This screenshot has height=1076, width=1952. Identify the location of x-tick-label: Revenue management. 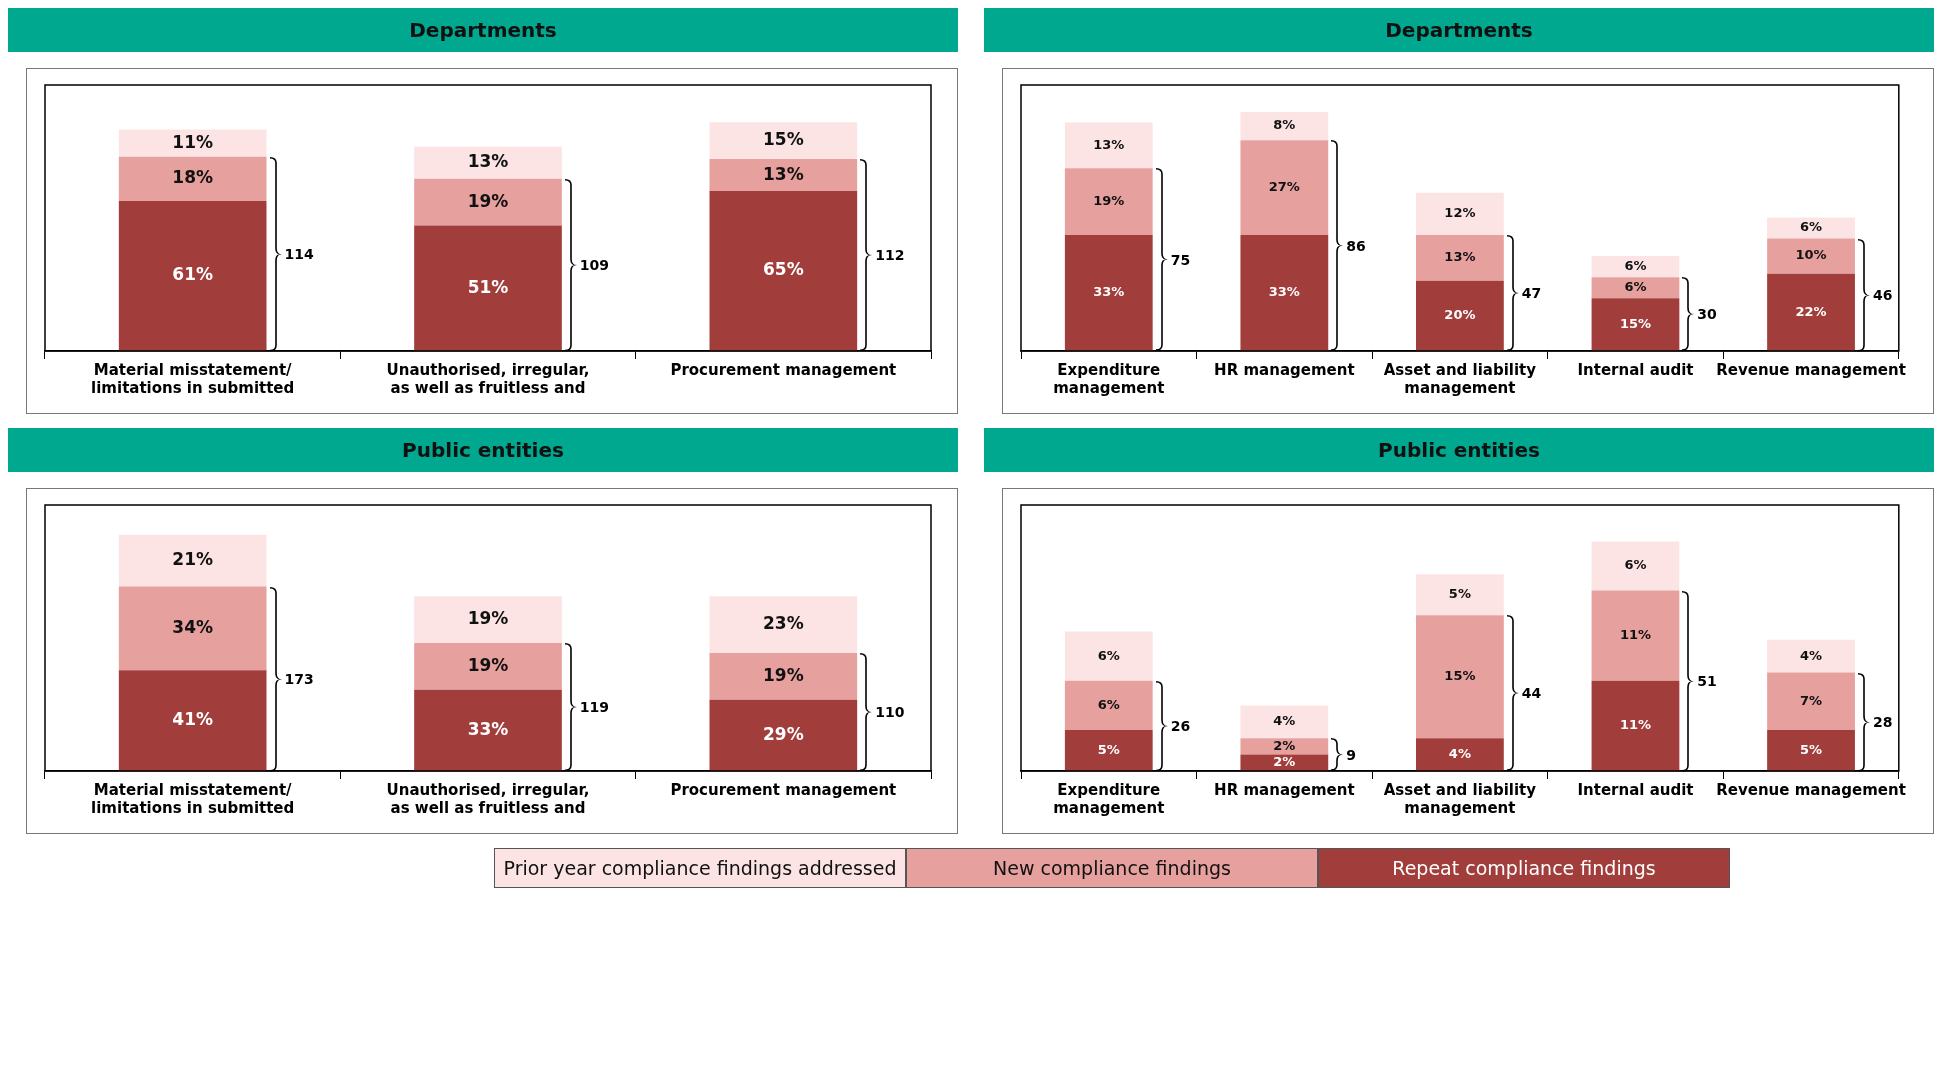
(1811, 369).